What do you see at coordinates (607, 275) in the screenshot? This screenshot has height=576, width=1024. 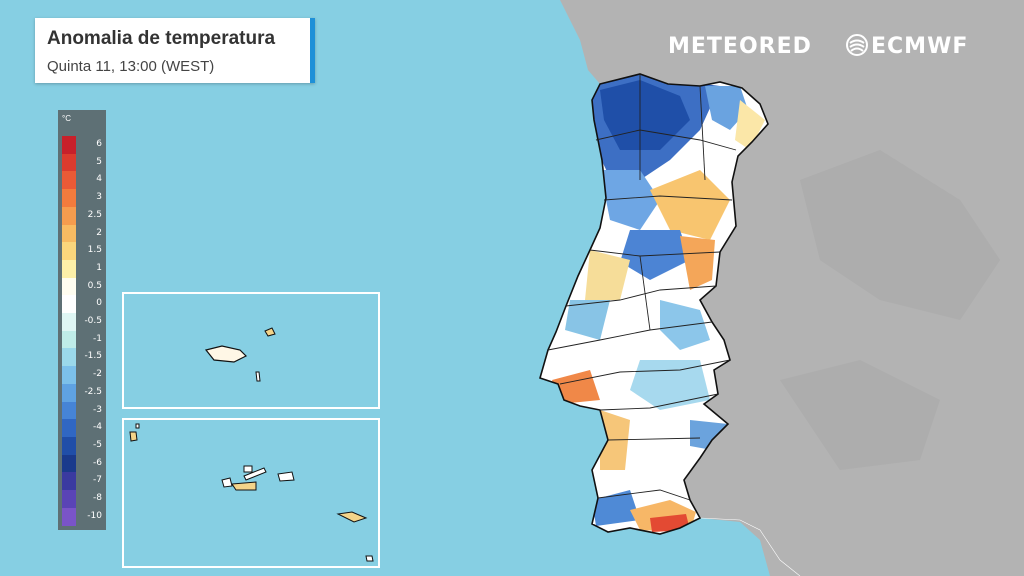 I see `anomaly-west-light` at bounding box center [607, 275].